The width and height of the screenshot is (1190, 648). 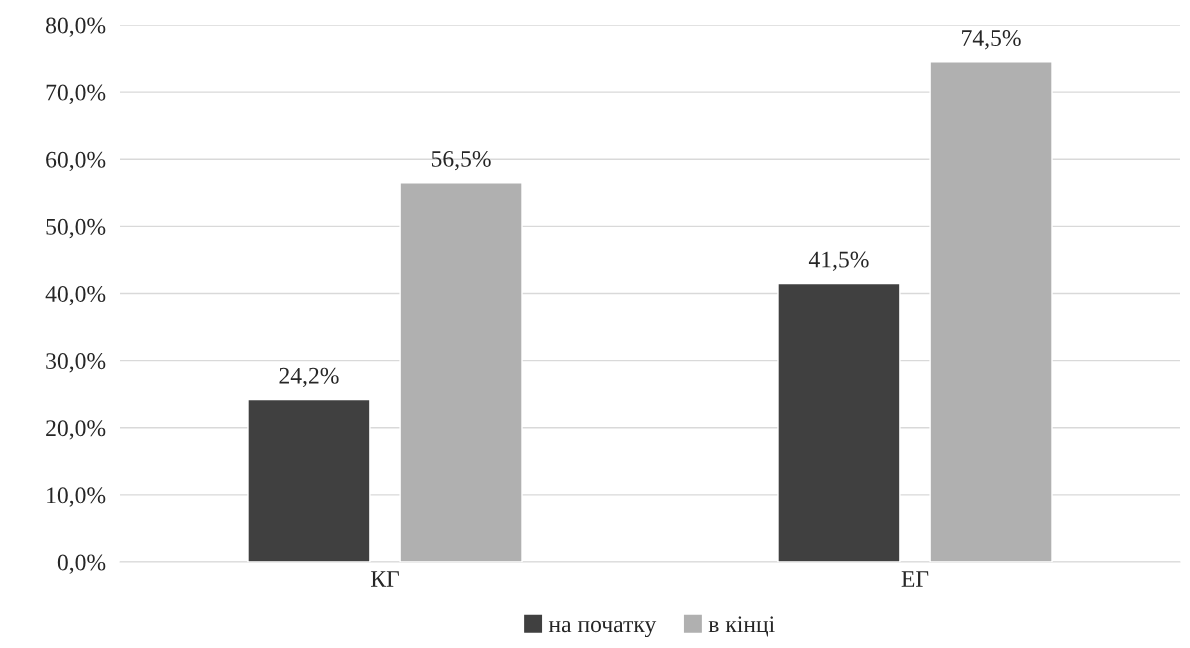 What do you see at coordinates (309, 377) in the screenshot?
I see `data-label: 24,2%` at bounding box center [309, 377].